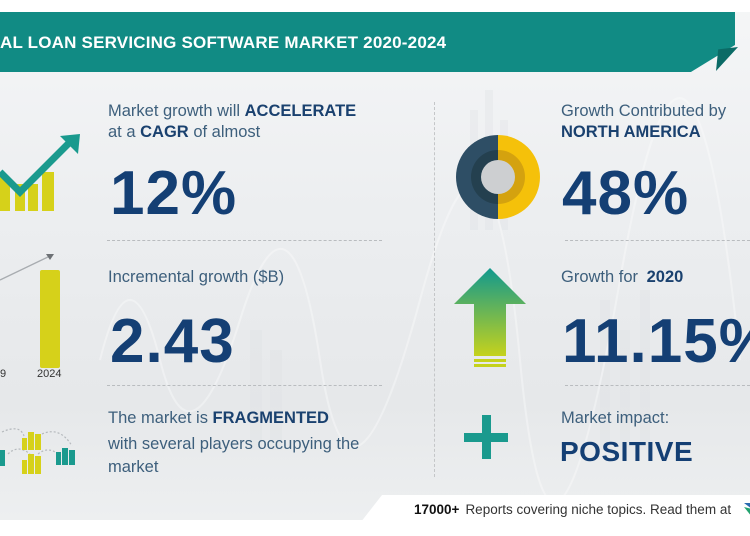 This screenshot has width=750, height=536. I want to click on incremental-label: Incremental growth ($B), so click(196, 277).